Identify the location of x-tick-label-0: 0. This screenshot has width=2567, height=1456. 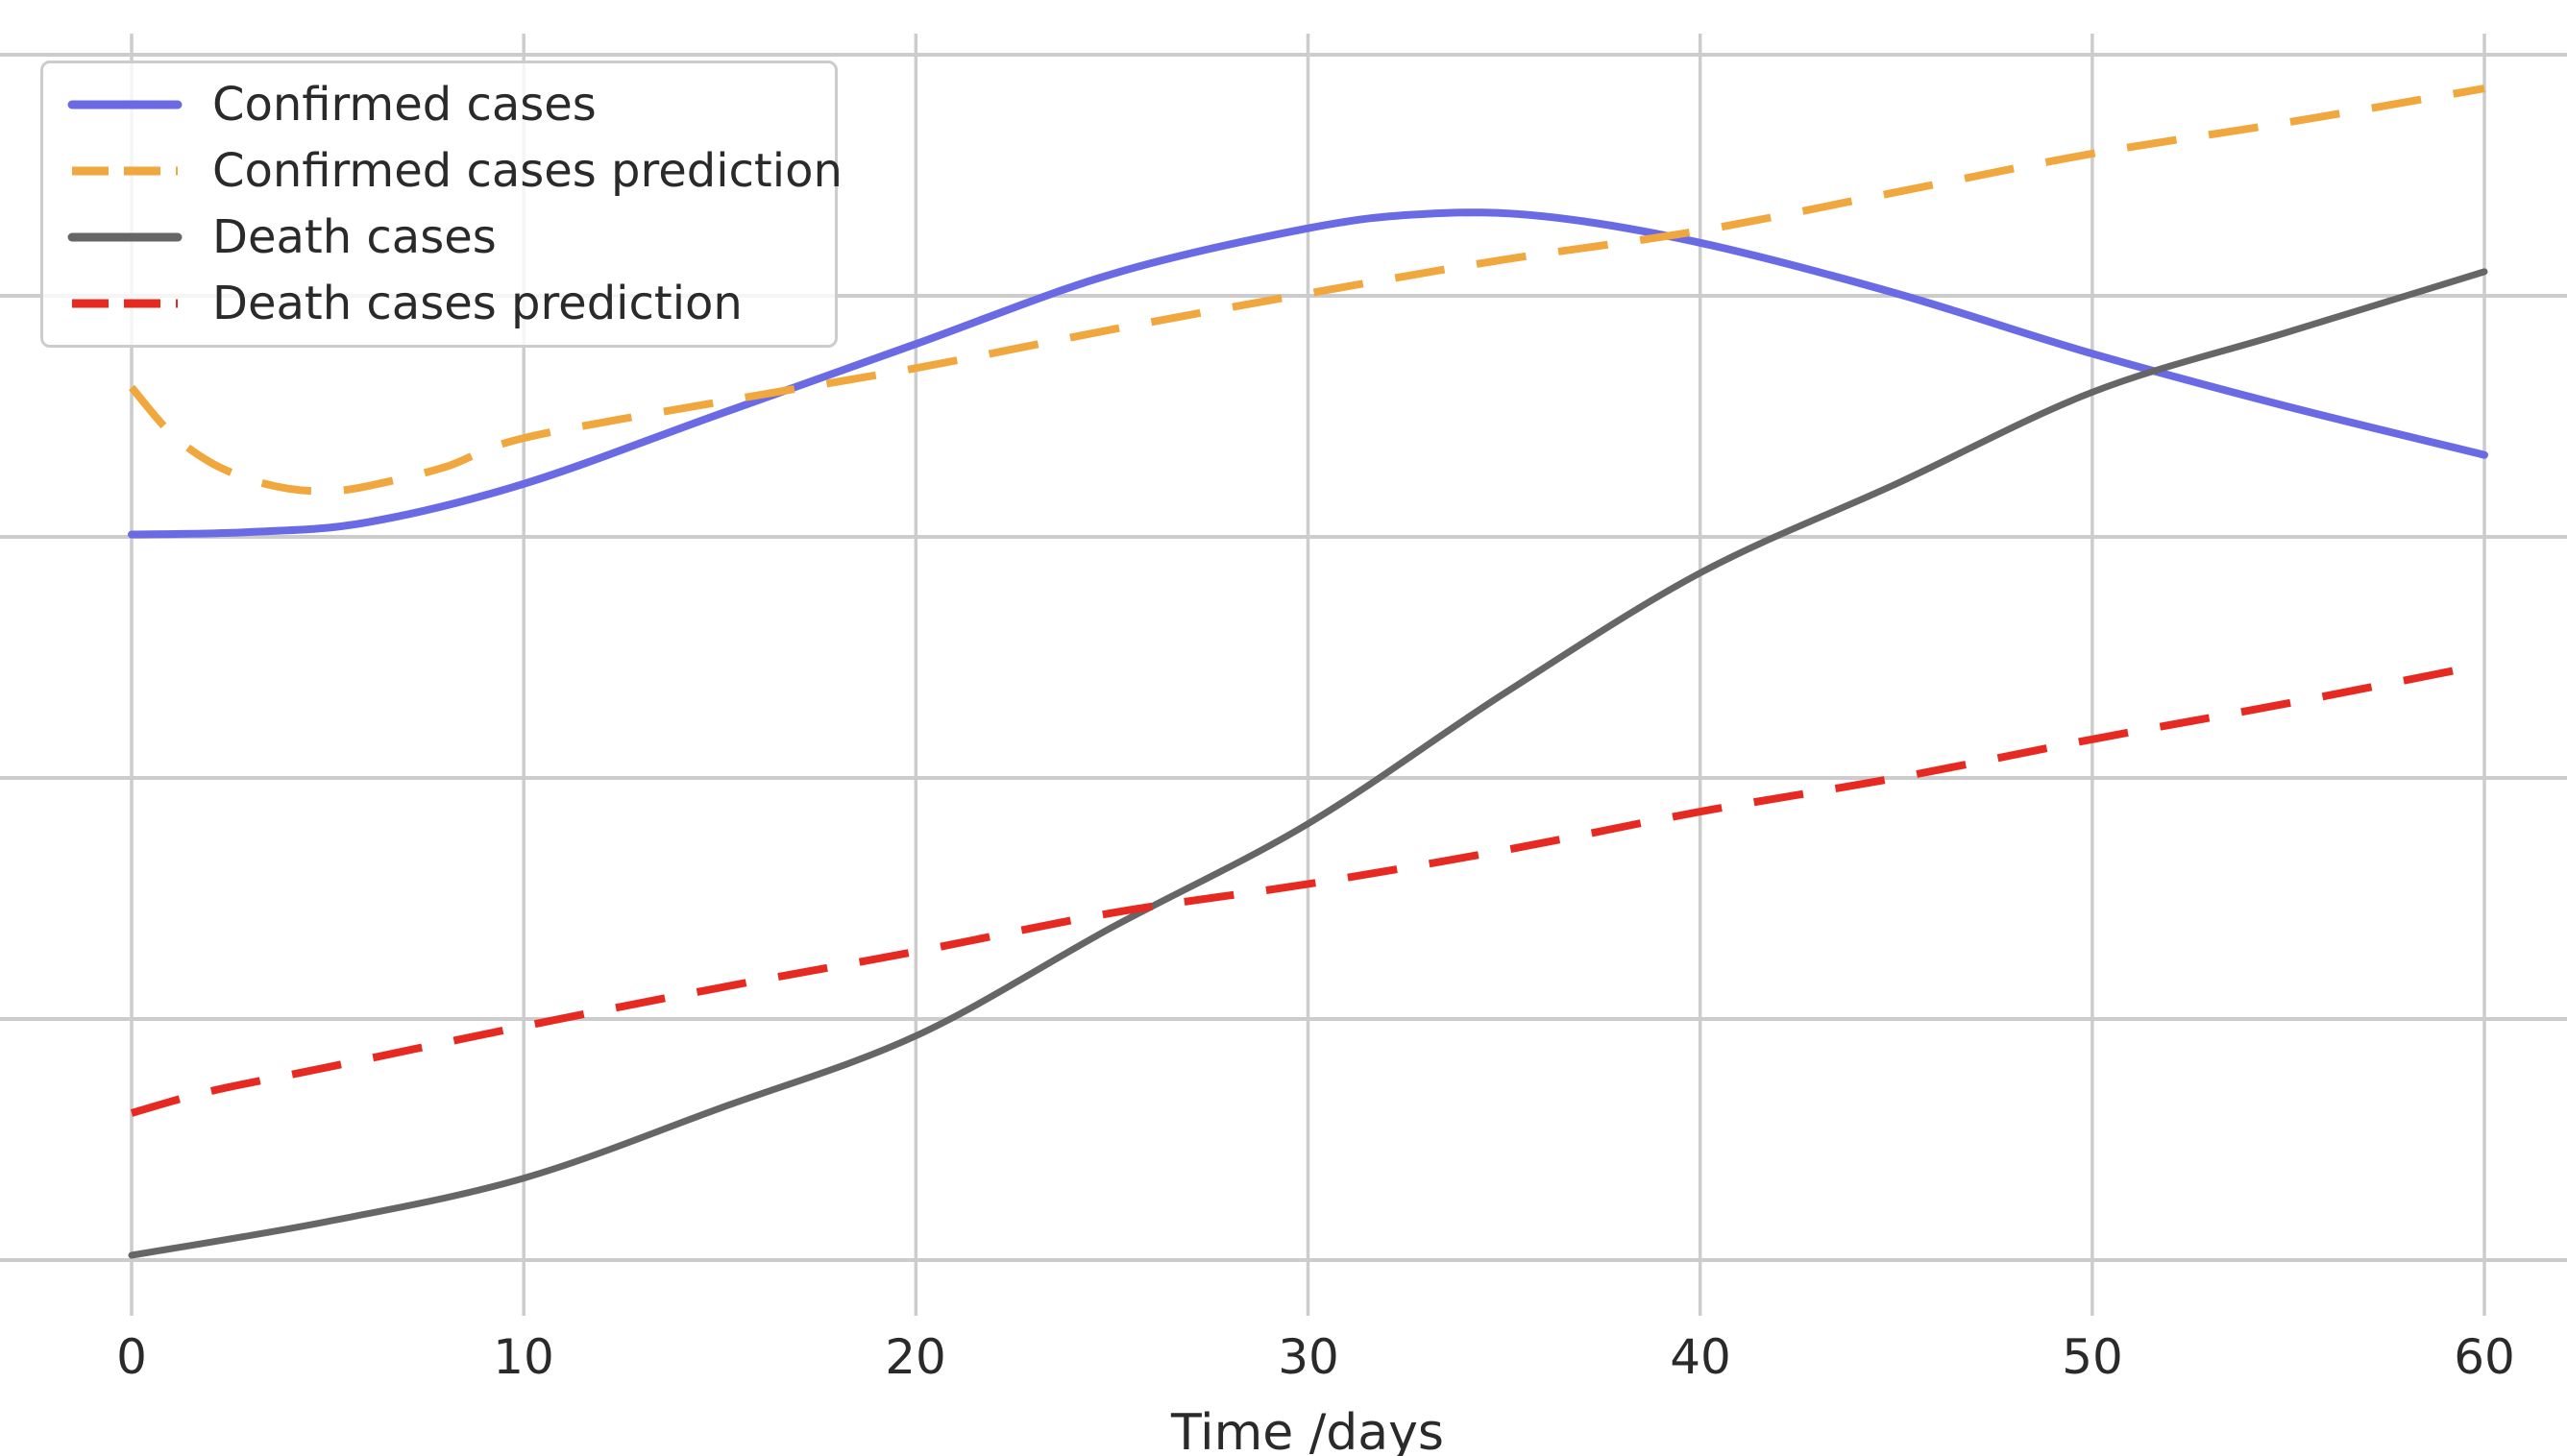
(131, 1357).